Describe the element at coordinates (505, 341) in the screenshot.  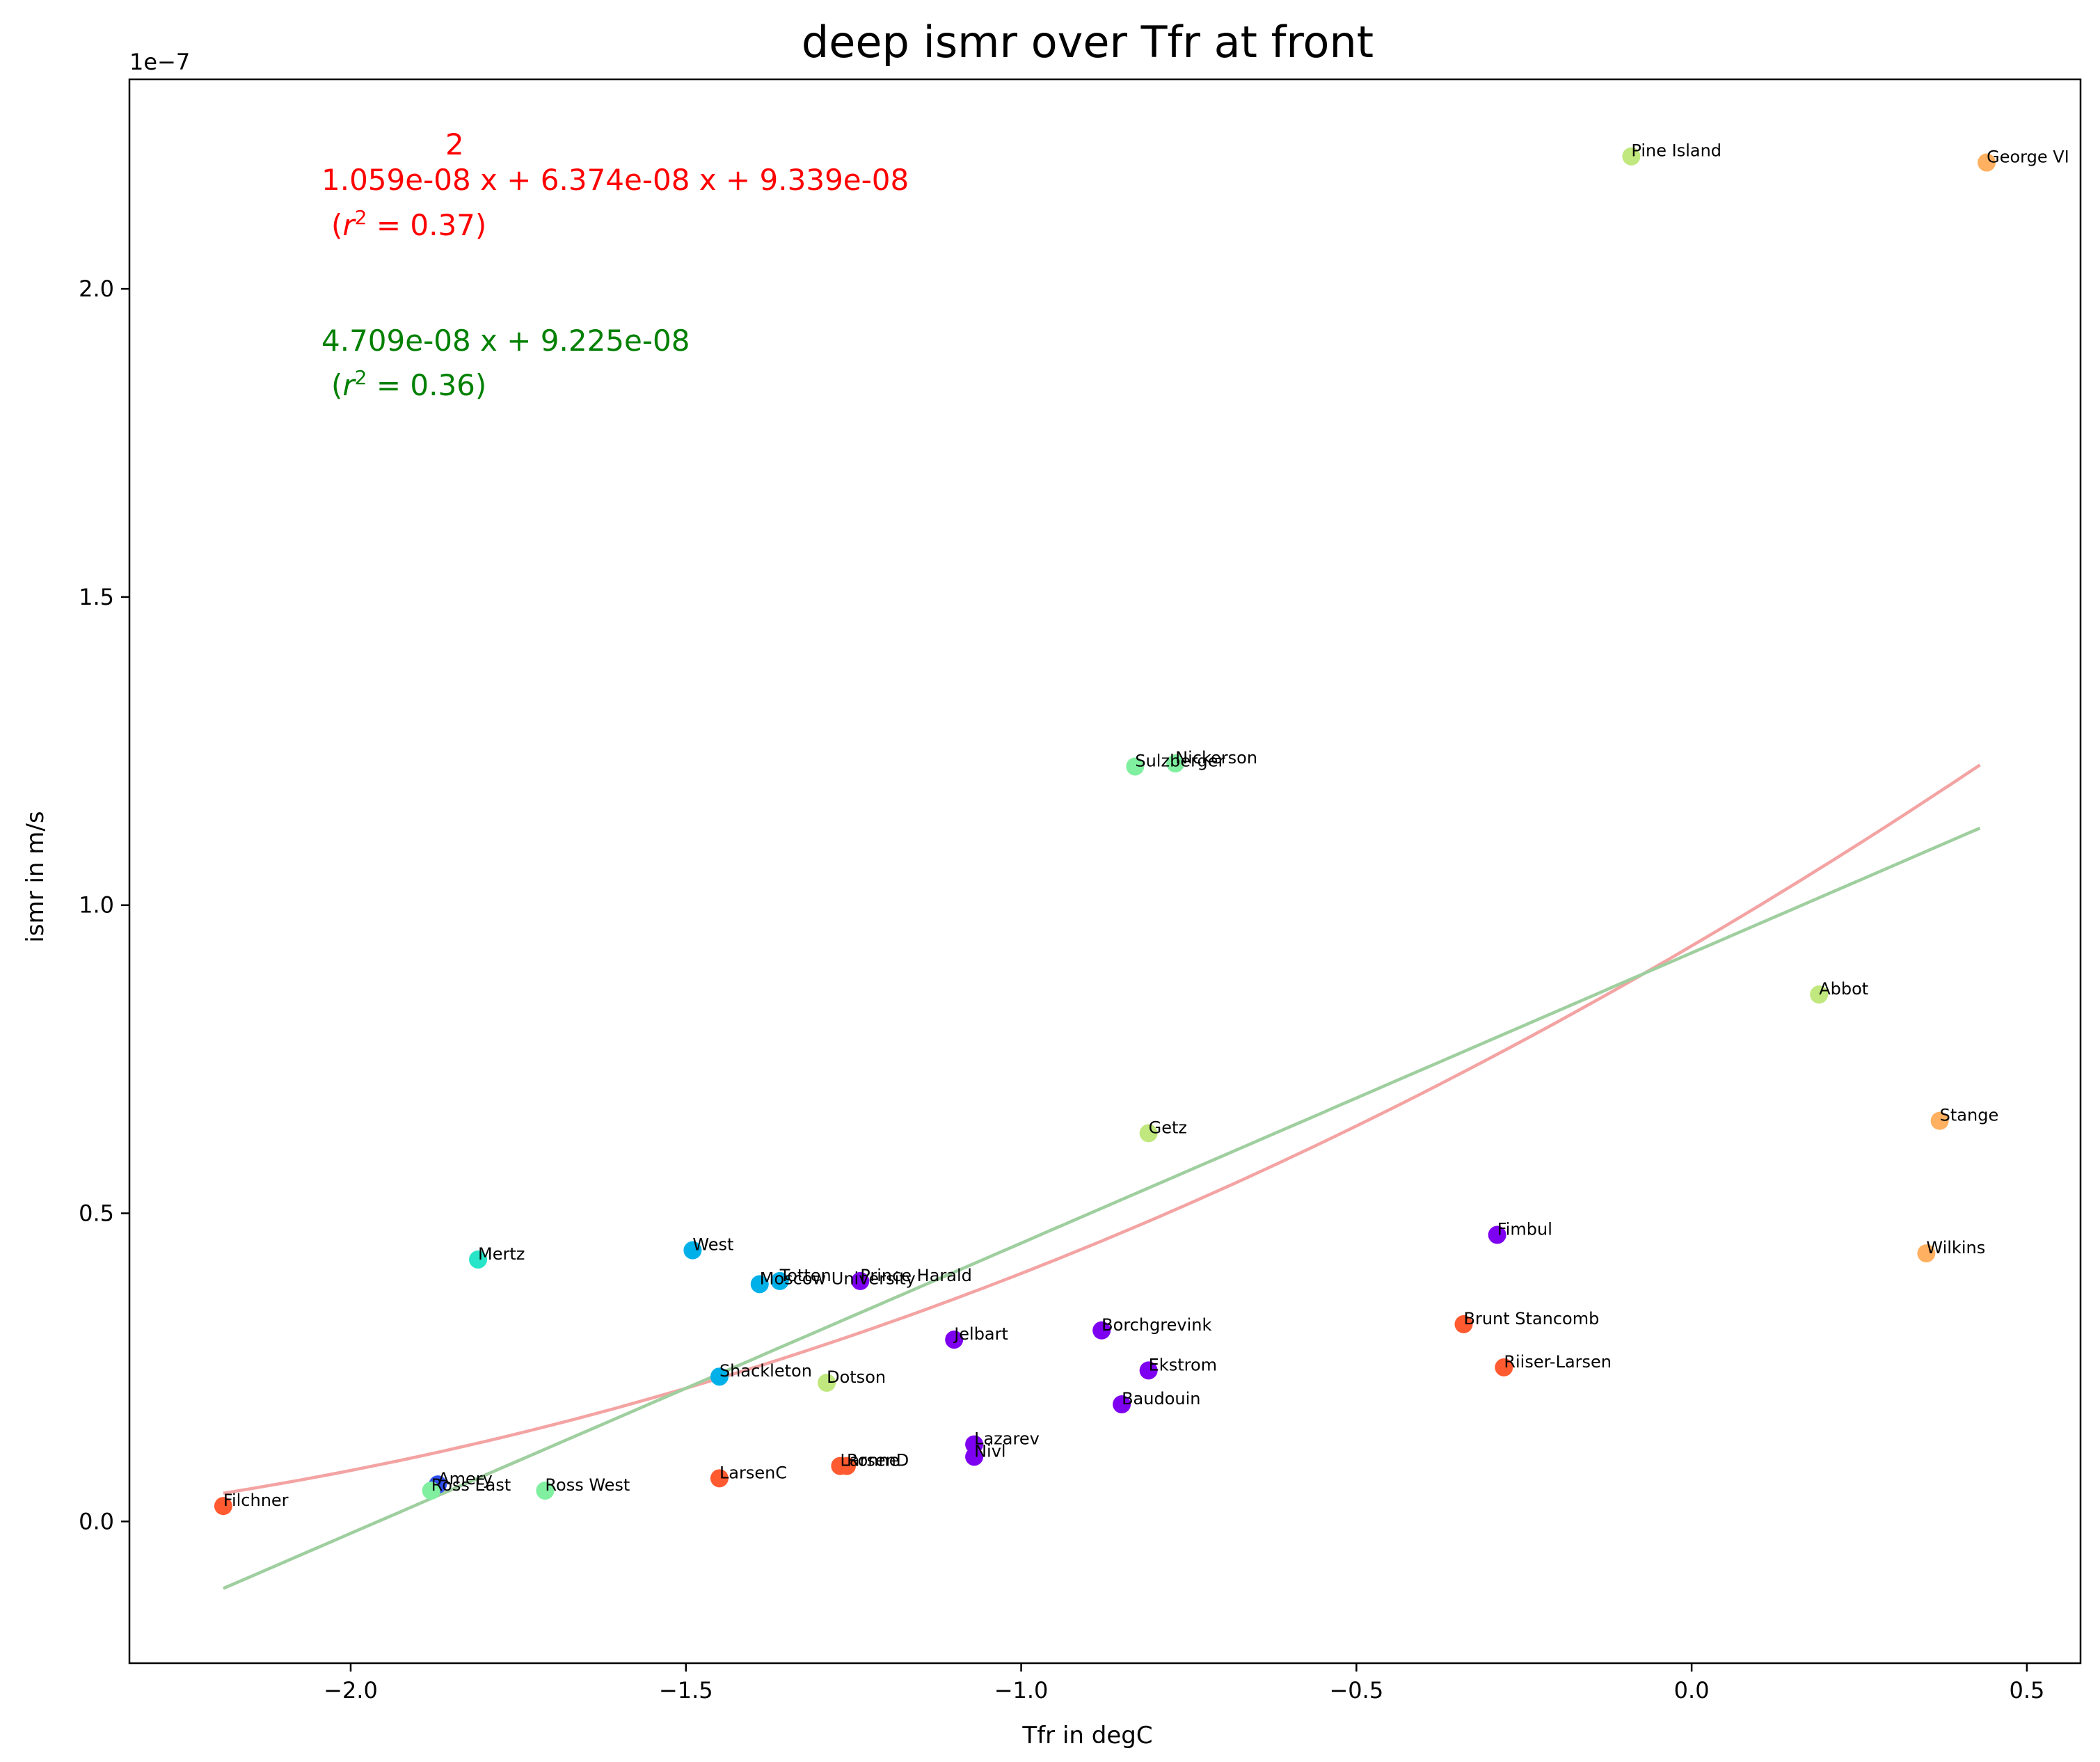
I see `lin-fit-equation: 4.709e-08 x + 9.225e-08` at that location.